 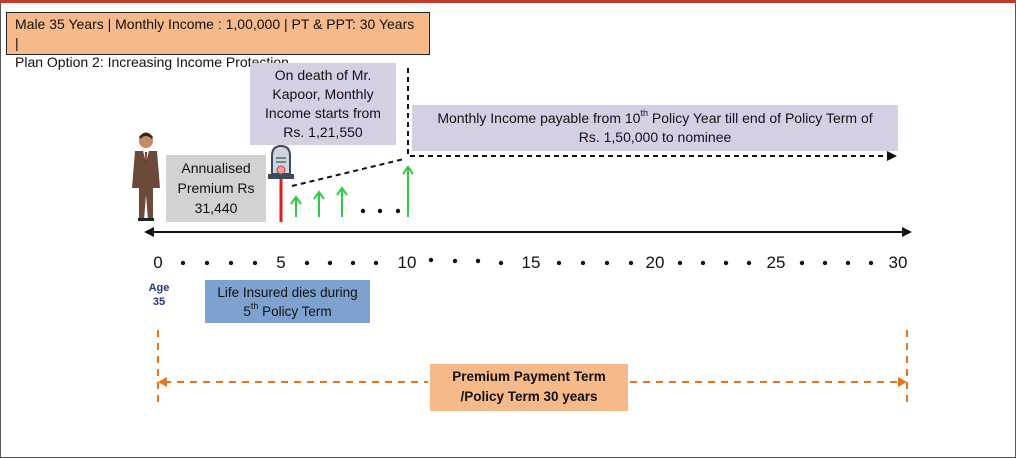 I want to click on age-label-text: Age, so click(x=159, y=288).